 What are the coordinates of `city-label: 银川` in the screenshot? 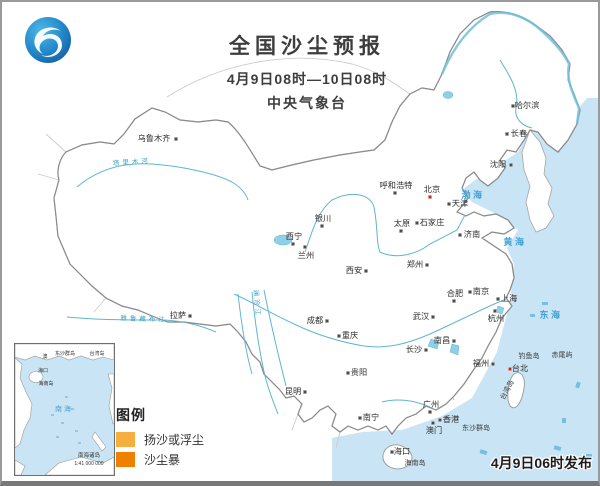 It's located at (323, 218).